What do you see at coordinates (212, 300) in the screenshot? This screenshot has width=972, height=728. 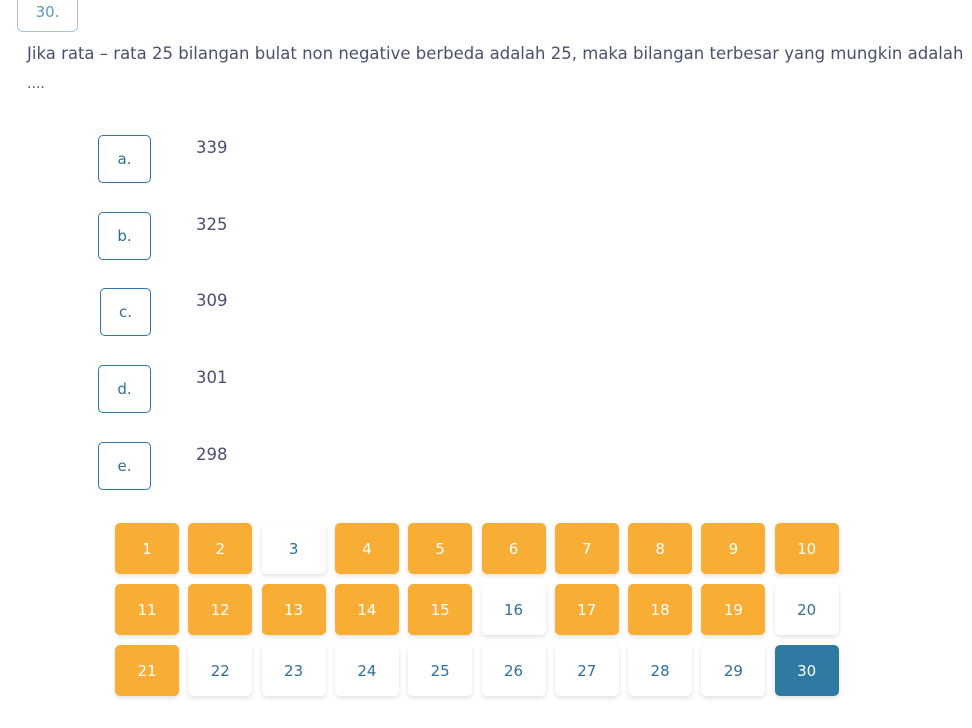 I see `option-value: 309` at bounding box center [212, 300].